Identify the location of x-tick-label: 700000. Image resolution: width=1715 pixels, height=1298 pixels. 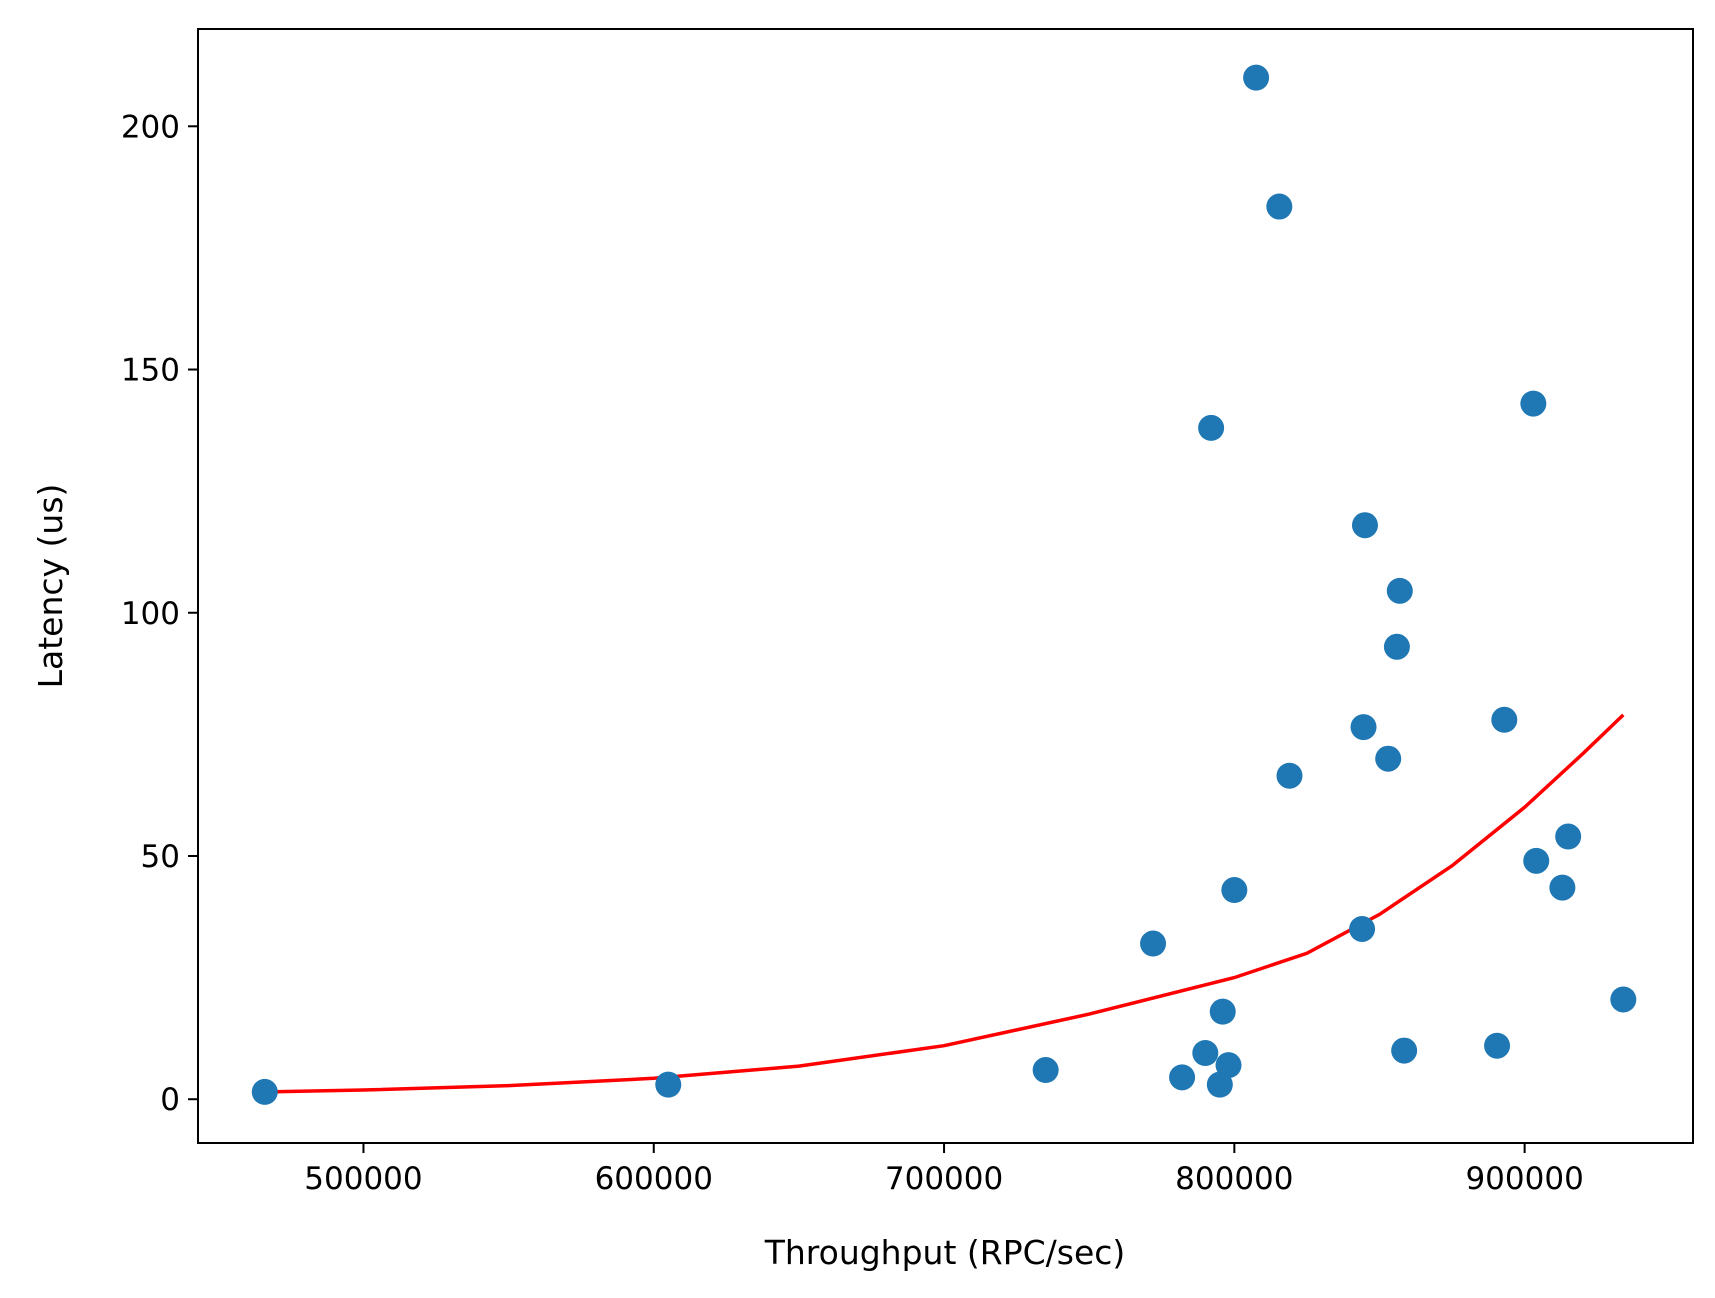
(944, 1179).